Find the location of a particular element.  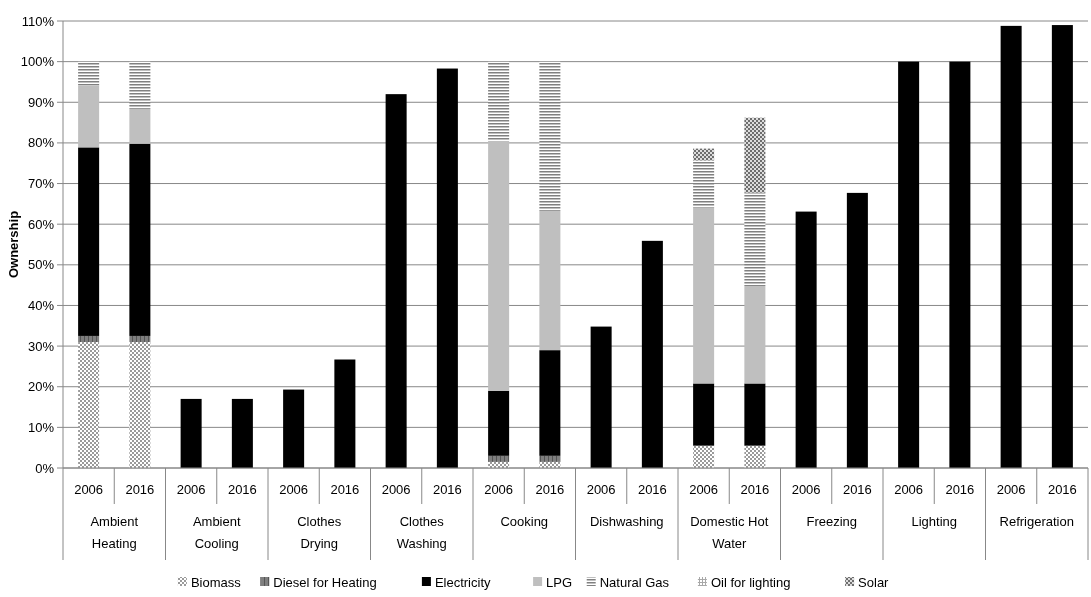

y-axis-title: Ownership is located at coordinates (13, 244).